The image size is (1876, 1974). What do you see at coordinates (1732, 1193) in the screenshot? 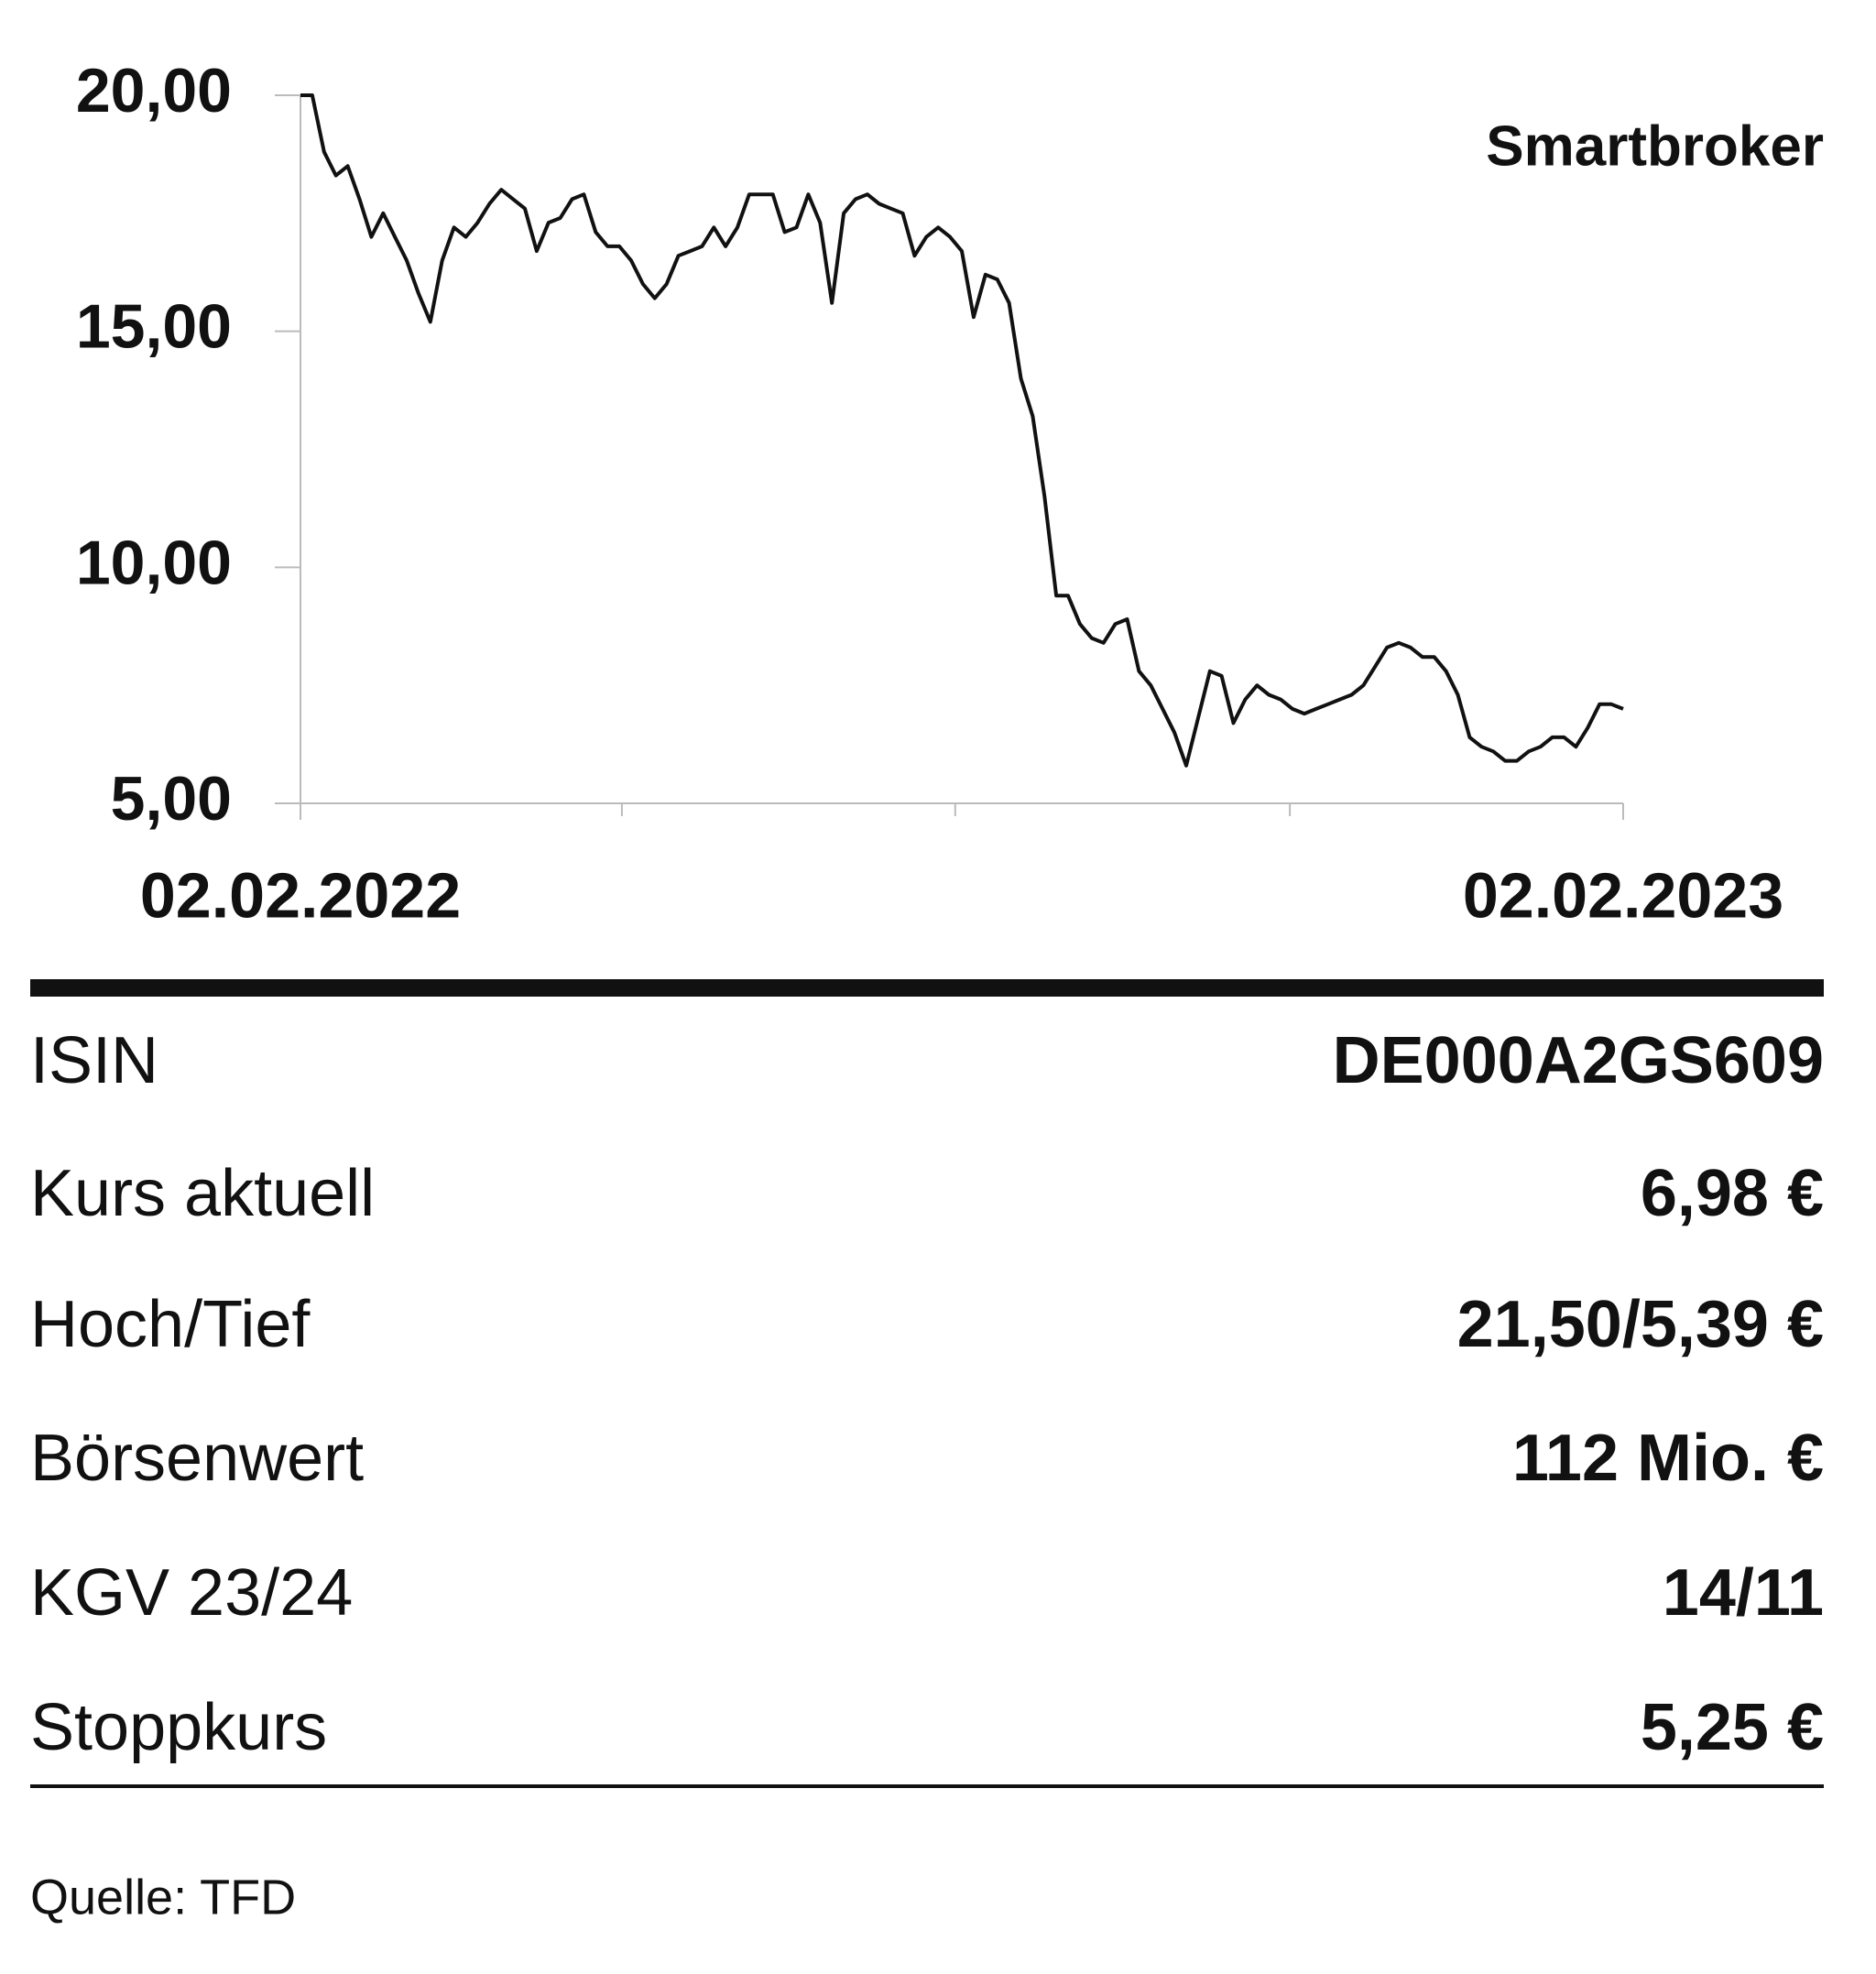
I see `row-value: 6,98 €` at bounding box center [1732, 1193].